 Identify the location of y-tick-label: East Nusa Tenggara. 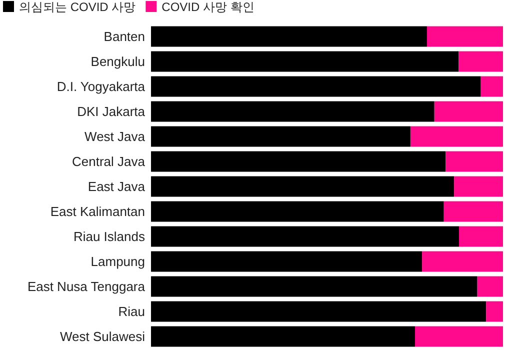
(86, 286).